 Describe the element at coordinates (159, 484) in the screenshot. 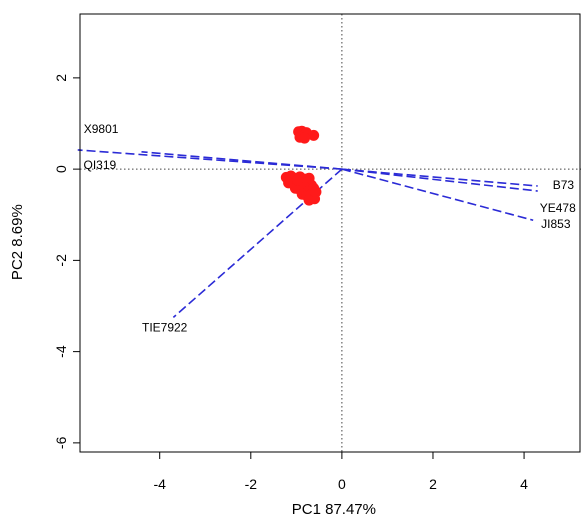

I see `x-tick-label: -4` at that location.